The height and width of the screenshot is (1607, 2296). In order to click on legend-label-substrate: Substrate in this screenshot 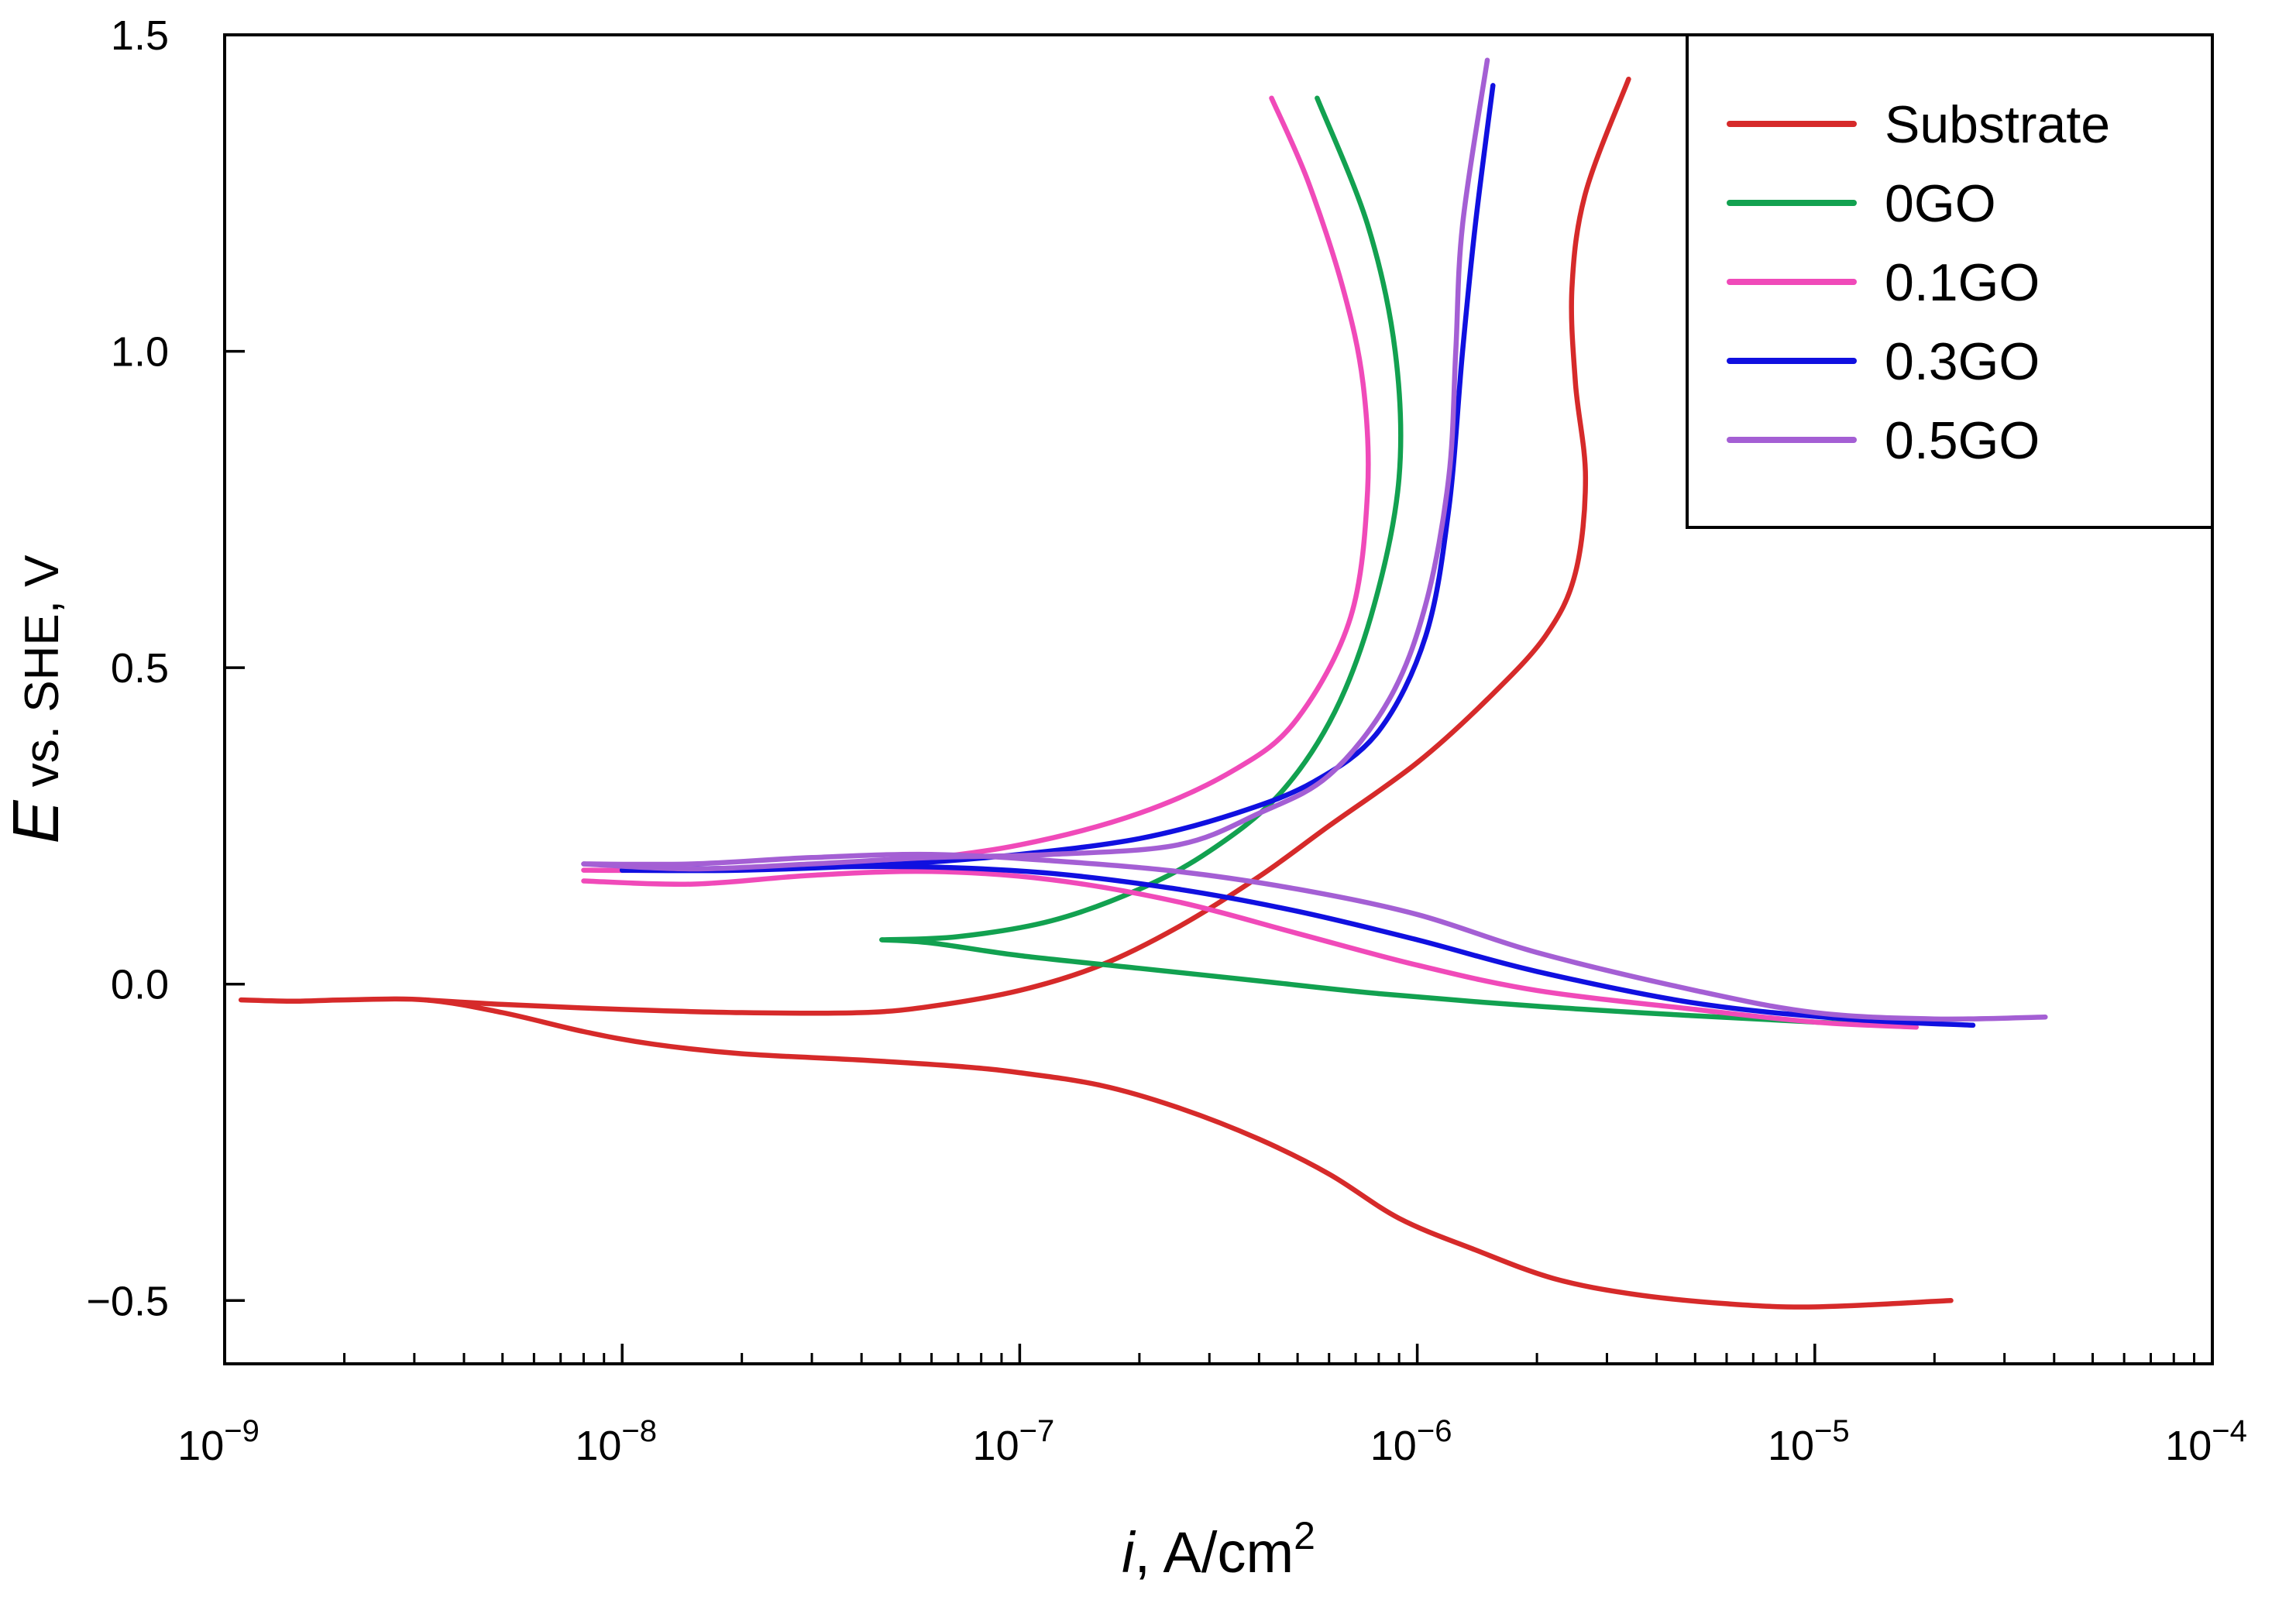, I will do `click(1997, 124)`.